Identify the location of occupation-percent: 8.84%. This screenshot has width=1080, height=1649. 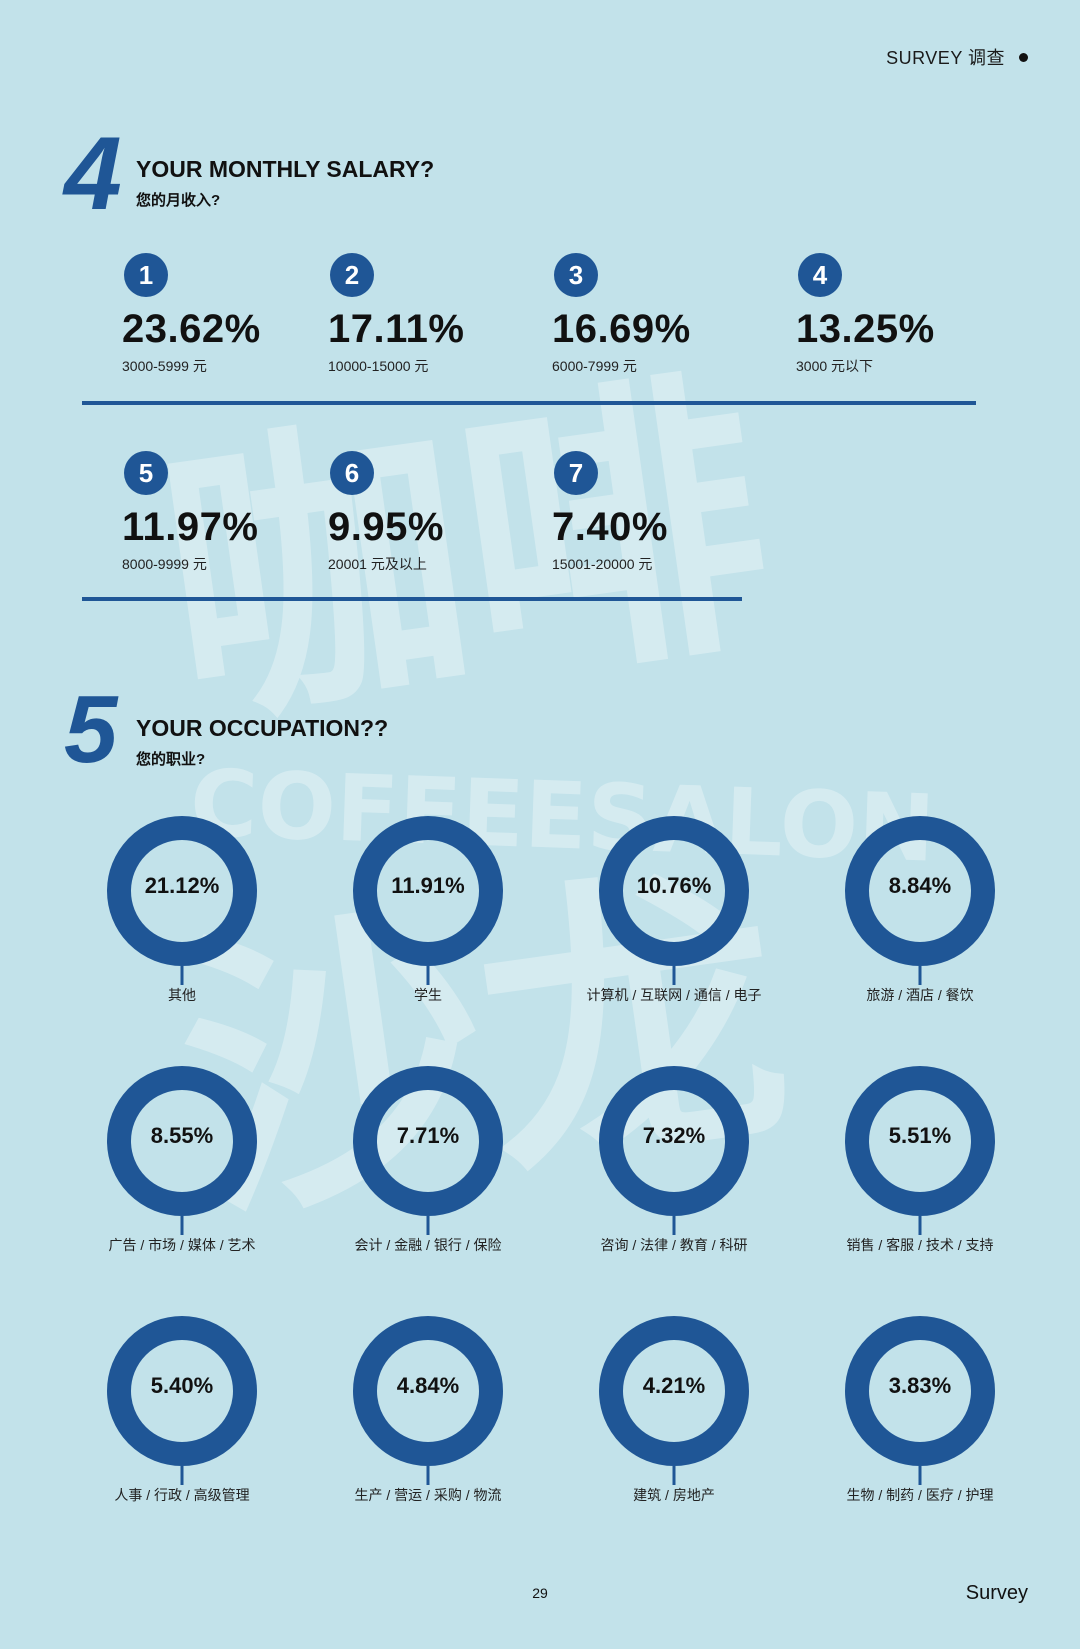
(920, 885).